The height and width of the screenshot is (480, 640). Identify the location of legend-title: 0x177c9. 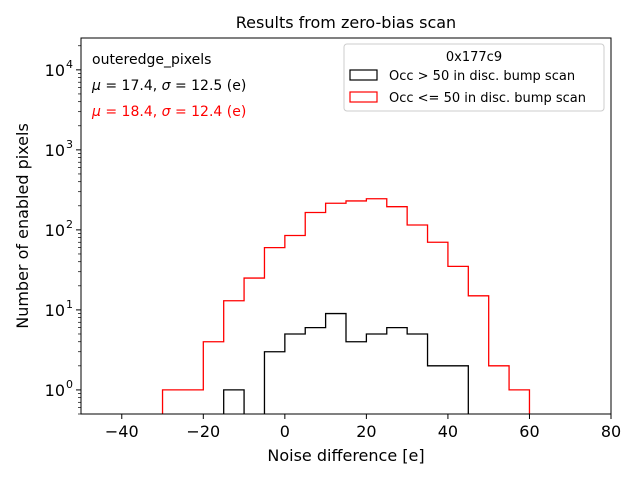
(474, 57).